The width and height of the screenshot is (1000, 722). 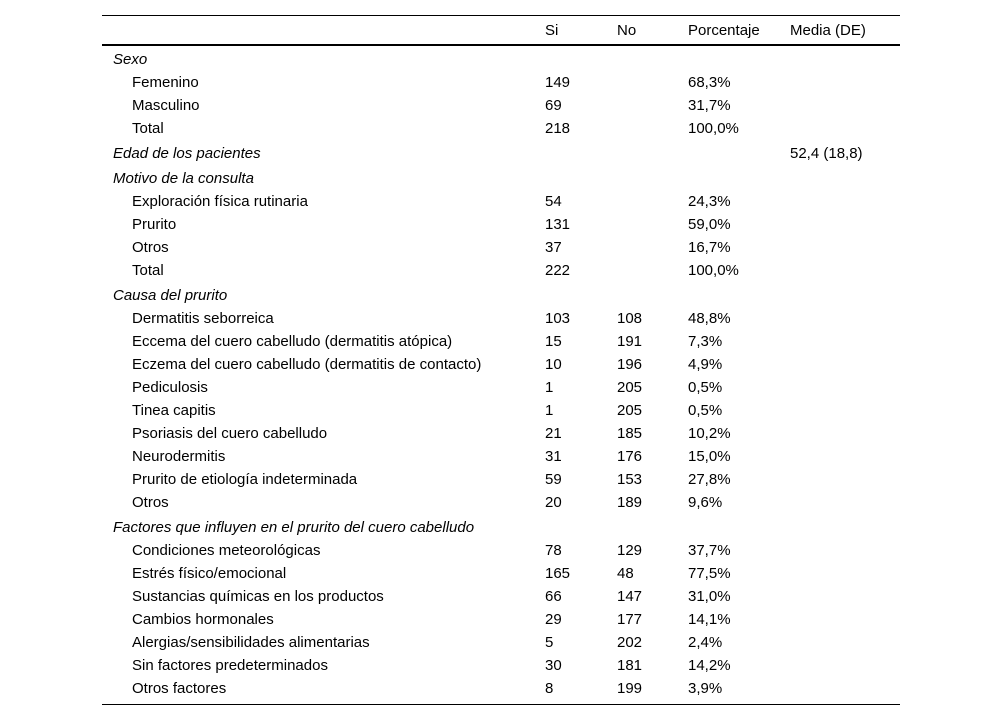 What do you see at coordinates (501, 665) in the screenshot?
I see `table-row: Sin factores predeterminados 30 181 14,2%` at bounding box center [501, 665].